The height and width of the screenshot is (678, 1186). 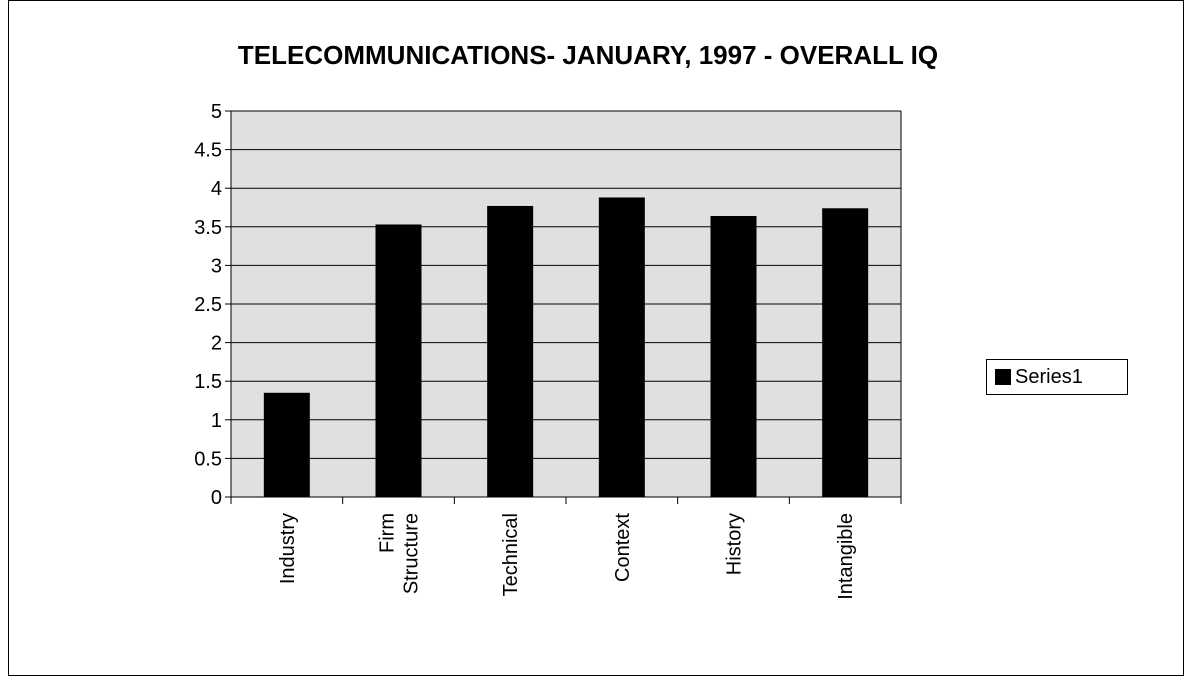 I want to click on chart-legend: Series1, so click(x=1057, y=377).